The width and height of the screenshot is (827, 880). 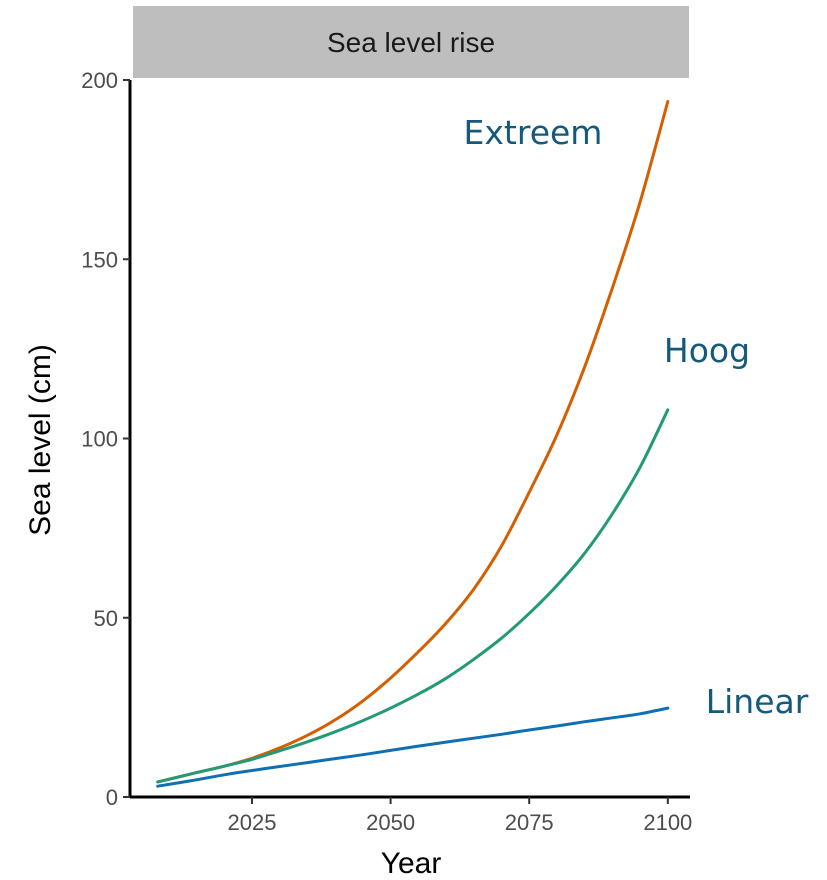 I want to click on chart-title: Sea level rise, so click(x=411, y=42).